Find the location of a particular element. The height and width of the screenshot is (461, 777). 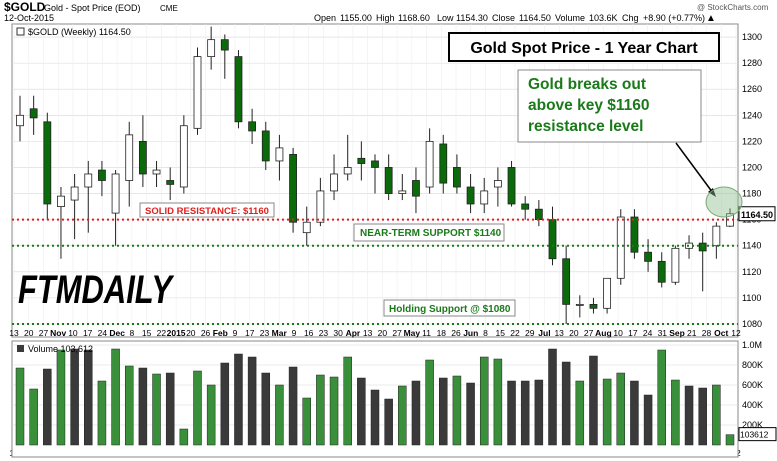

x-tick-label: Aug is located at coordinates (603, 333).